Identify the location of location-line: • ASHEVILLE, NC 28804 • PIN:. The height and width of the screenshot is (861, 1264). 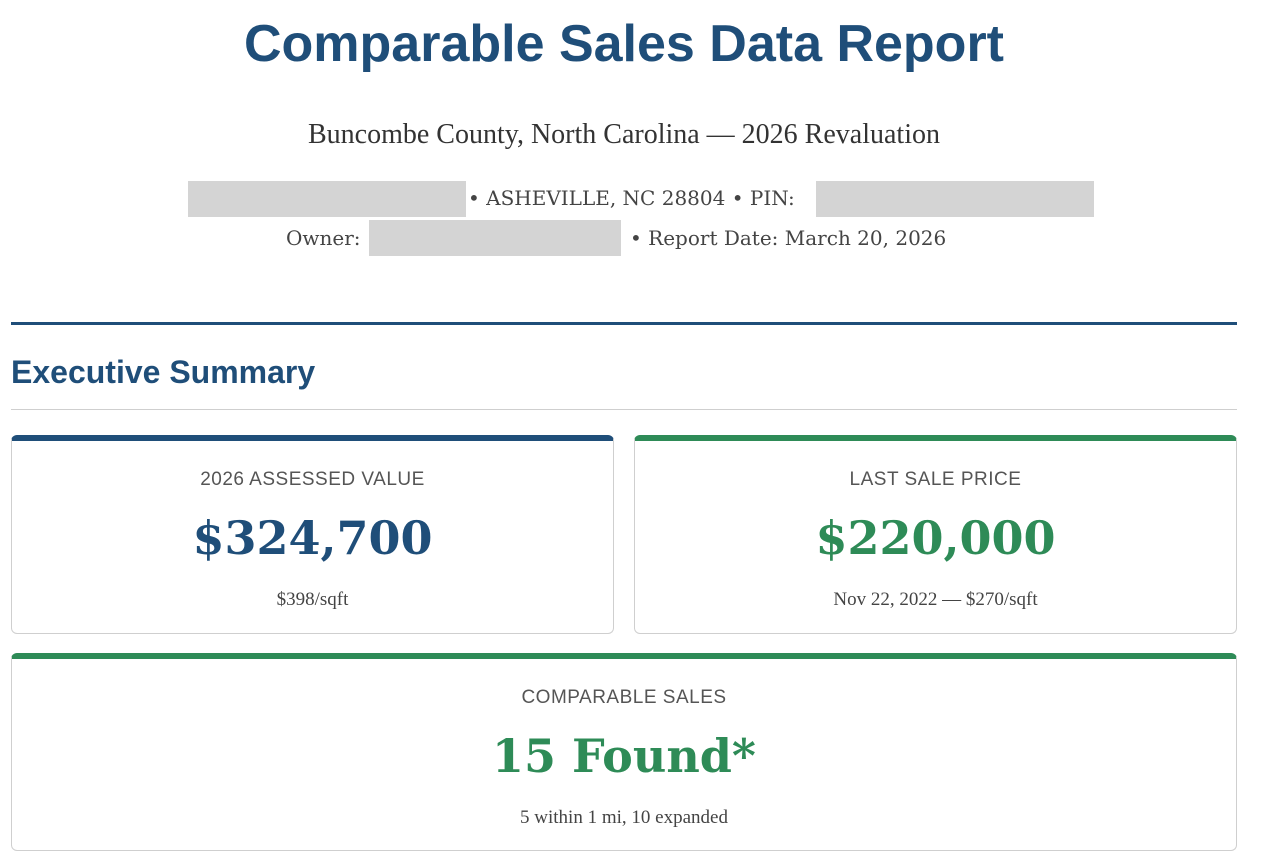
(631, 198).